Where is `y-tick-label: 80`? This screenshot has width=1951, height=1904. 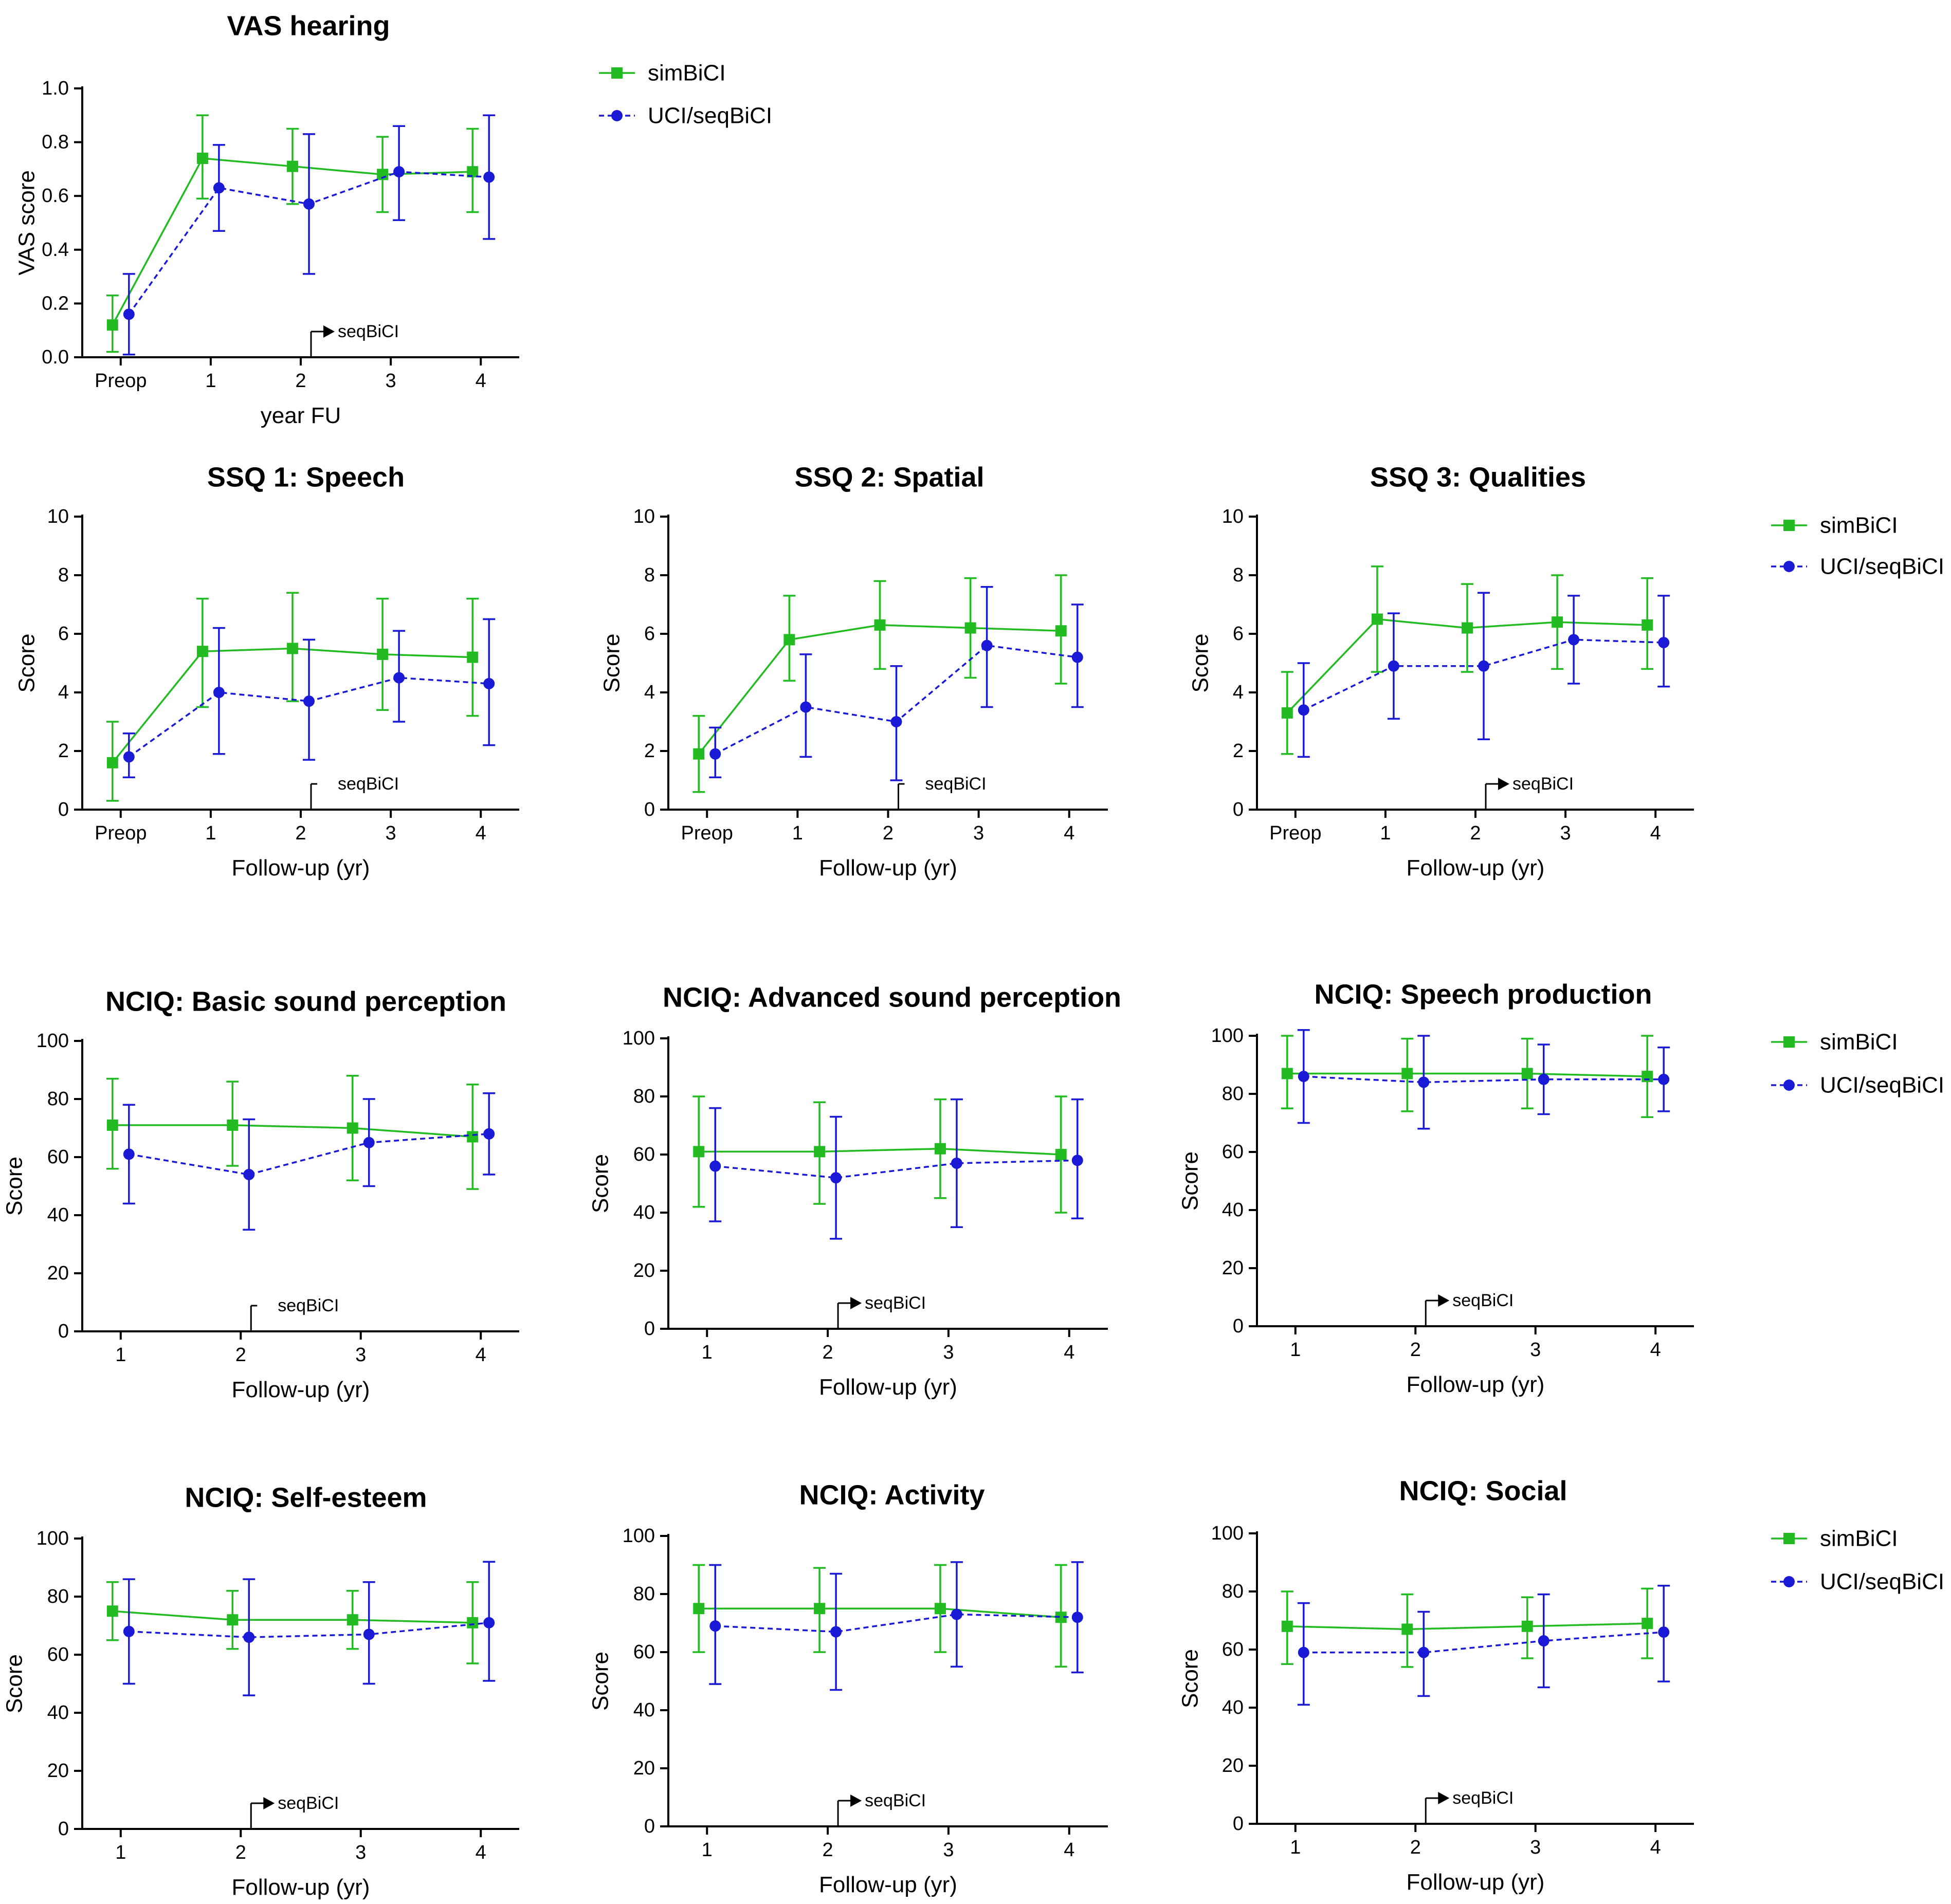 y-tick-label: 80 is located at coordinates (58, 1596).